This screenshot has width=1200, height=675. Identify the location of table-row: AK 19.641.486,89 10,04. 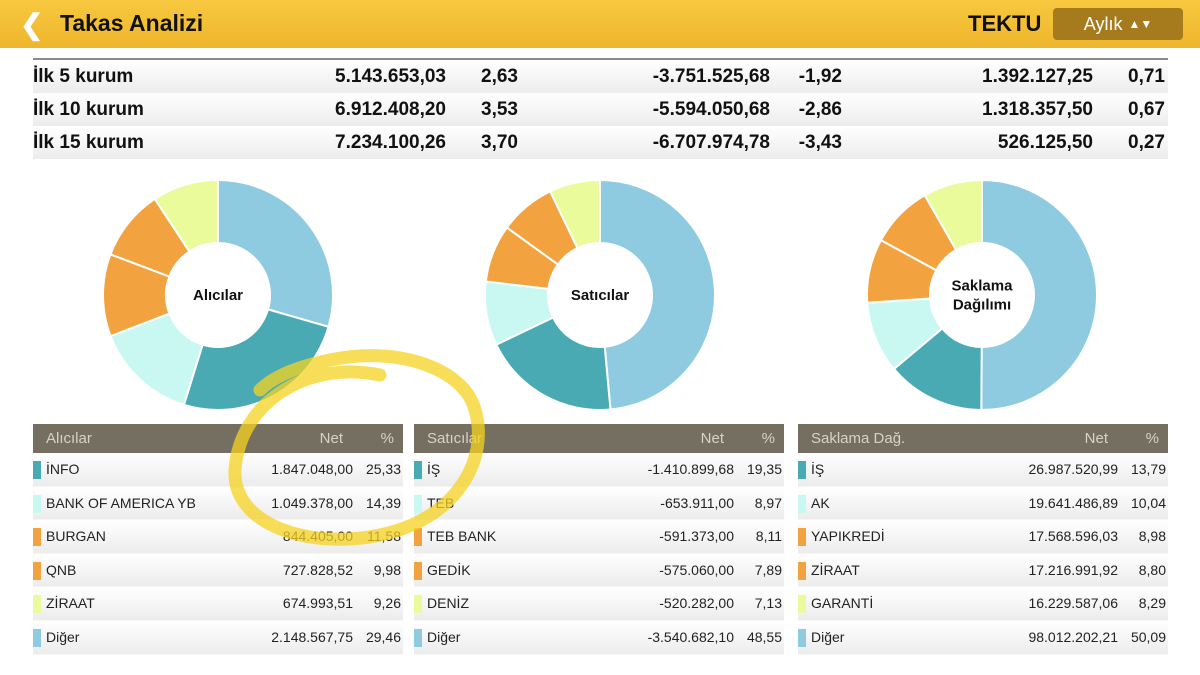
(983, 503).